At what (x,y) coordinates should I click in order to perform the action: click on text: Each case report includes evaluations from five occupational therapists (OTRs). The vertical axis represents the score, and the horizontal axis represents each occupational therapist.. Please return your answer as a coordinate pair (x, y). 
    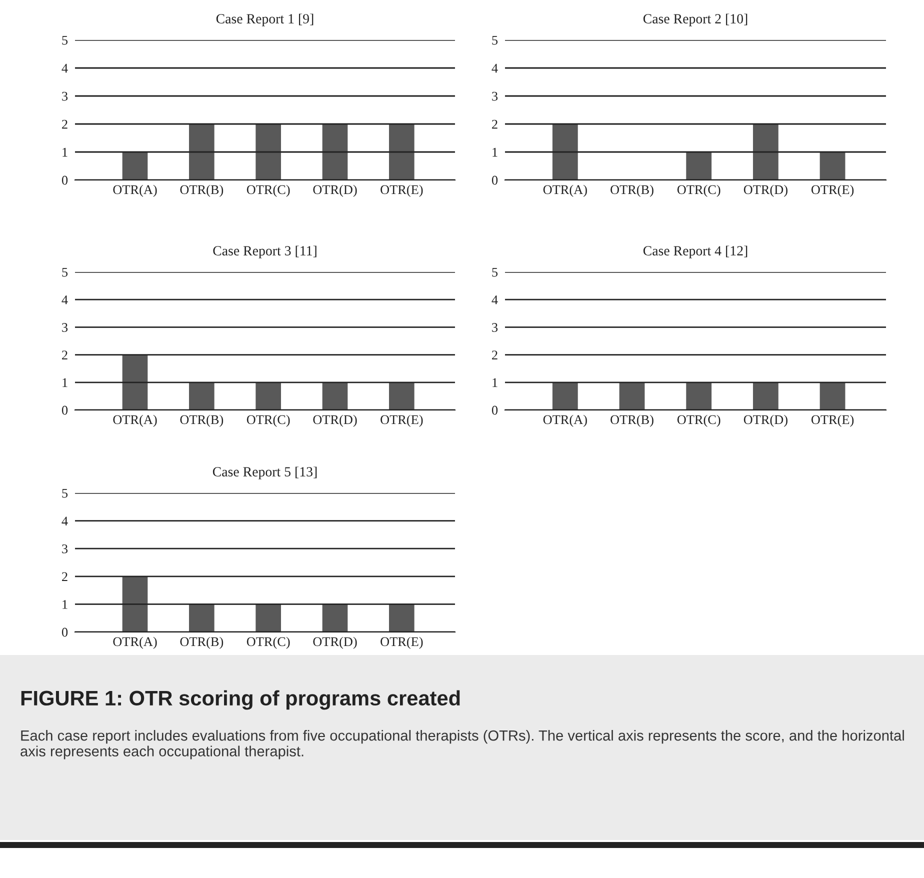
    Looking at the image, I should click on (462, 745).